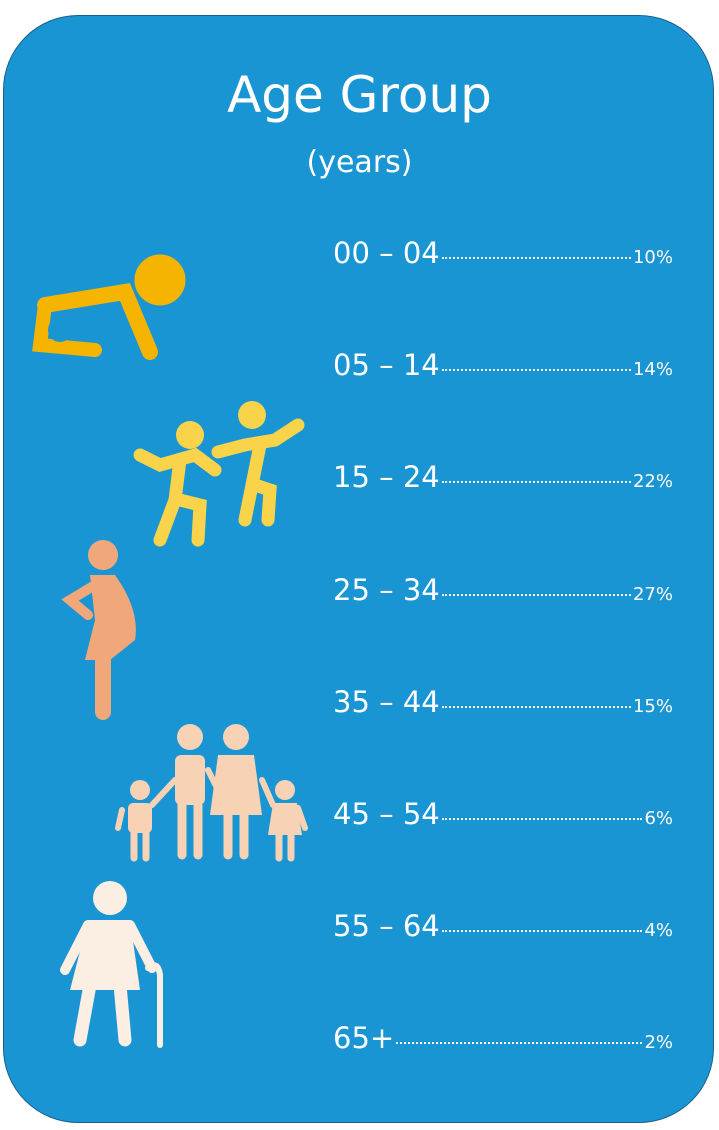 Image resolution: width=719 pixels, height=1130 pixels. What do you see at coordinates (211, 793) in the screenshot?
I see `family-icon` at bounding box center [211, 793].